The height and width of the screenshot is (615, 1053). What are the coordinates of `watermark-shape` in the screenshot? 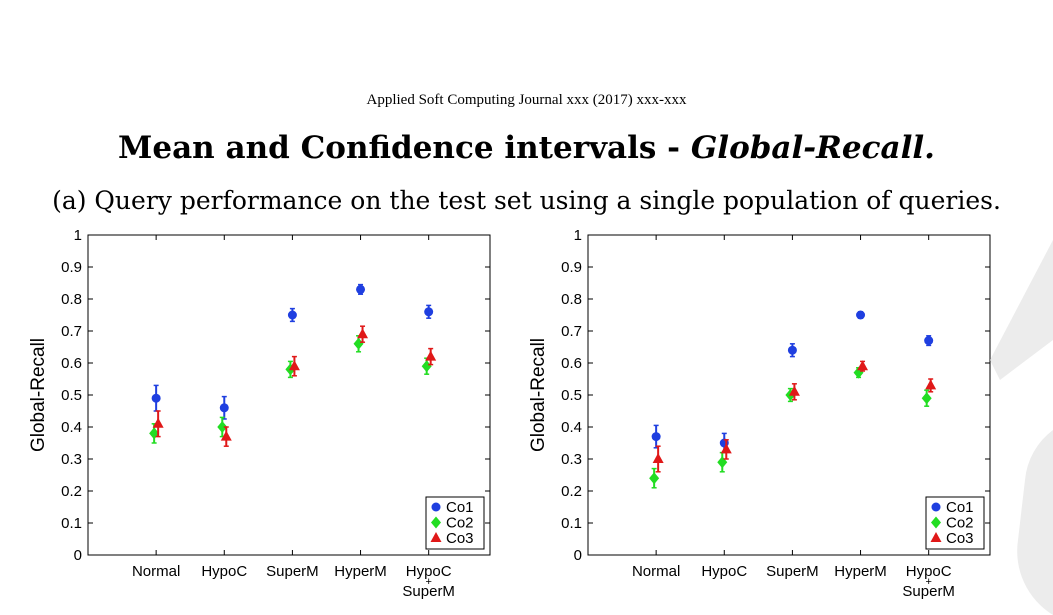 It's located at (1021, 427).